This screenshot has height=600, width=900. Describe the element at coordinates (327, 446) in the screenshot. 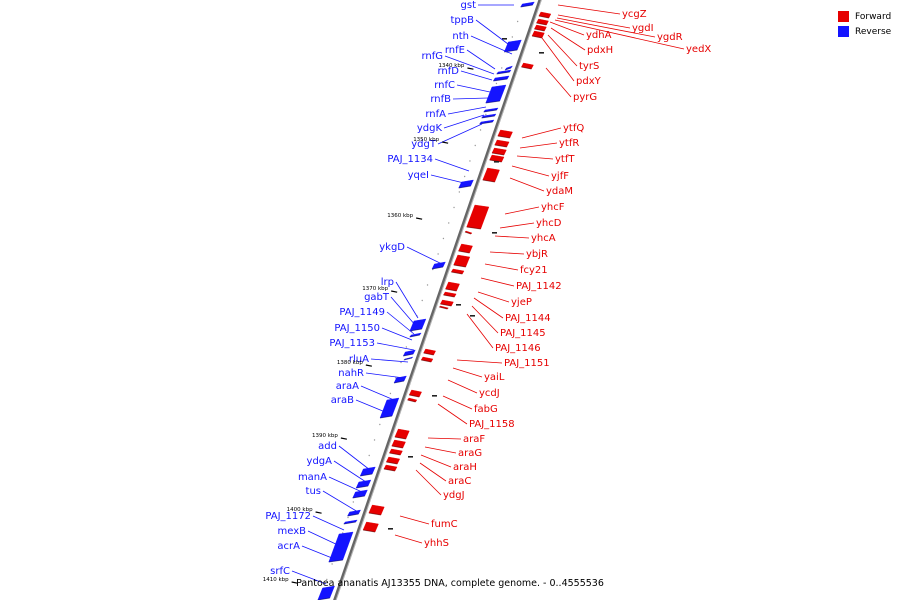

I see `reverse-gene-label: add` at that location.